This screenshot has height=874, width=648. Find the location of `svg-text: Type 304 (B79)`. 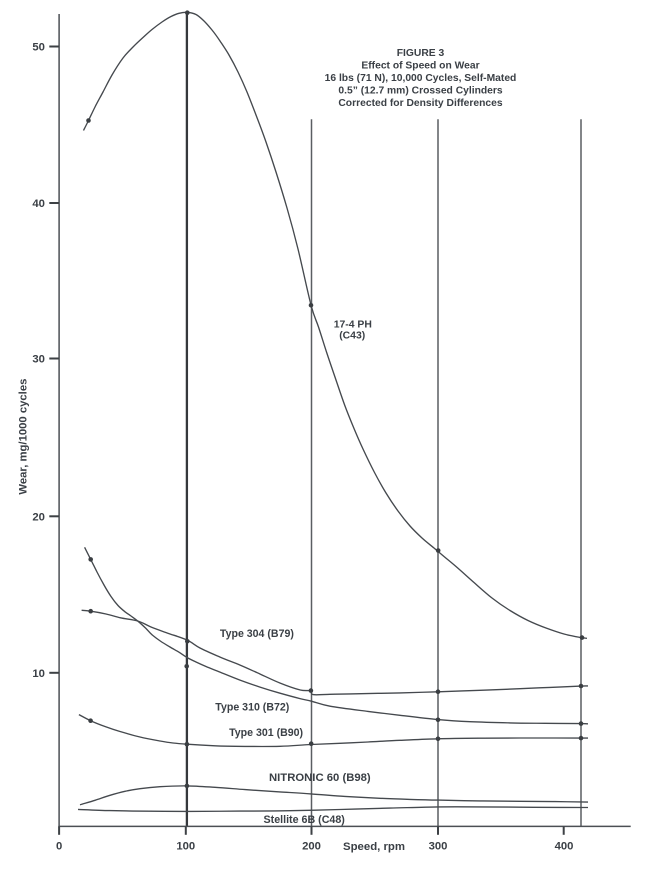

svg-text: Type 304 (B79) is located at coordinates (257, 634).